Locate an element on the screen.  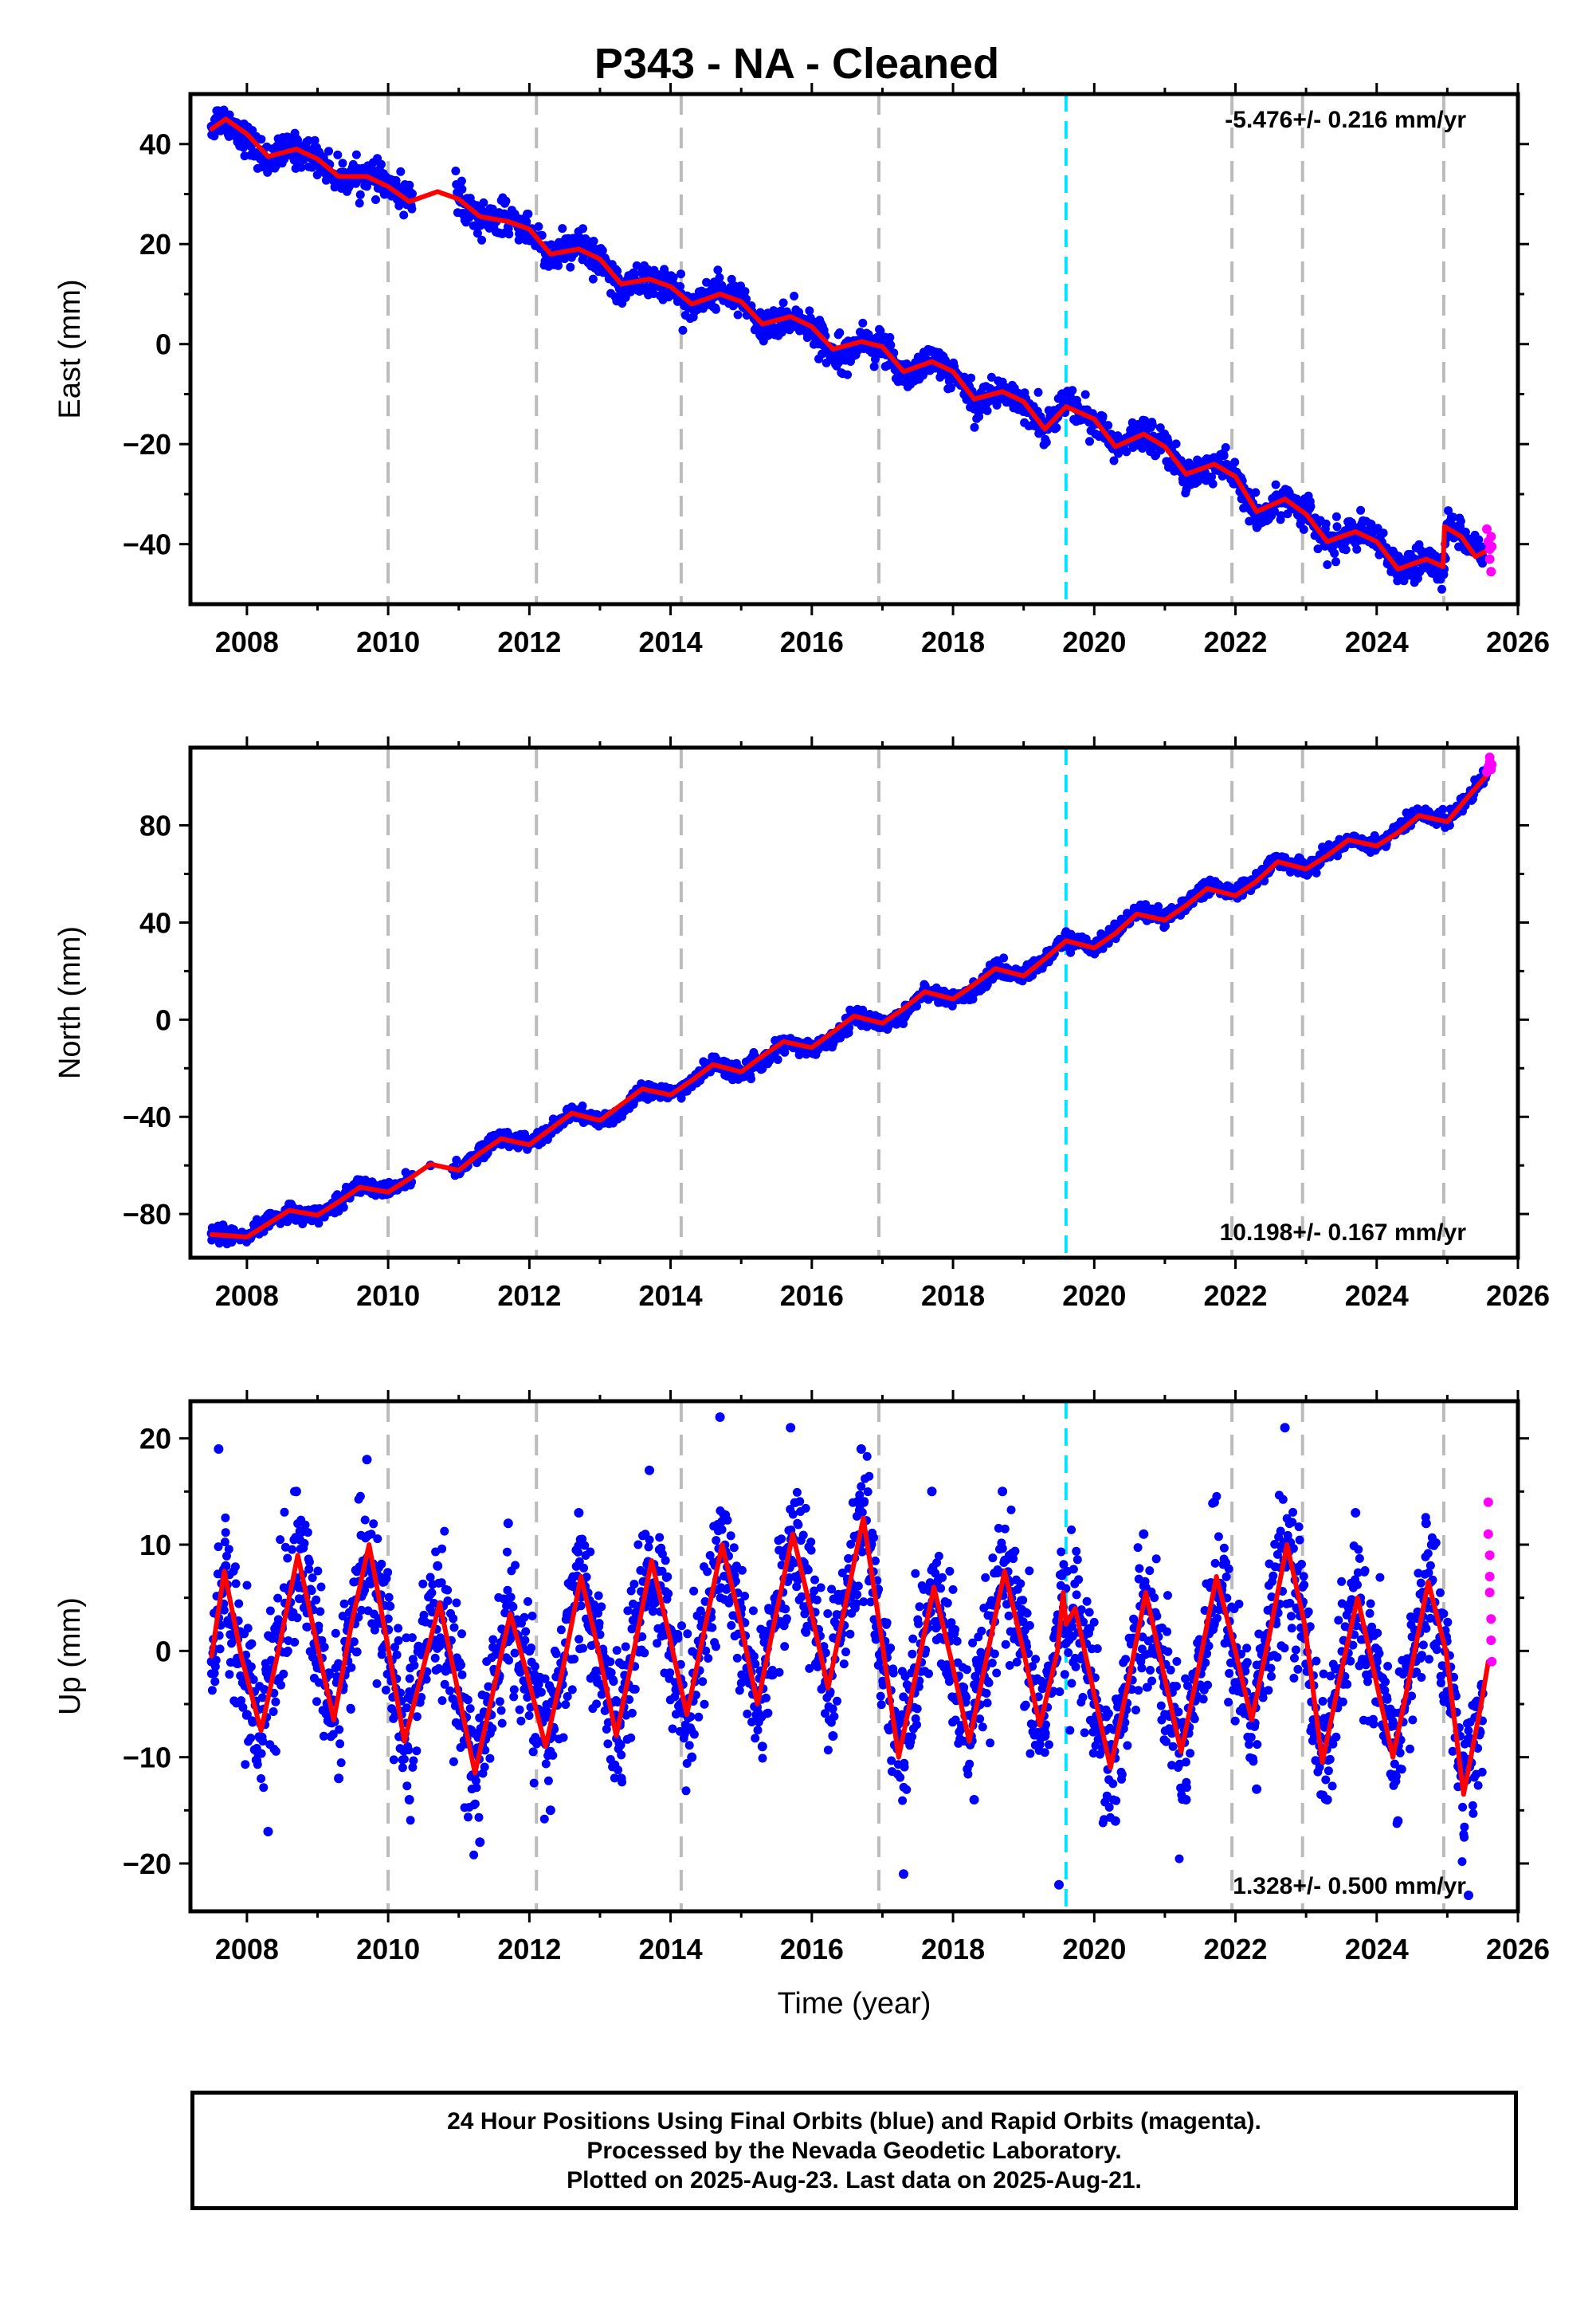
east-y-tick-label: −40 is located at coordinates (147, 544).